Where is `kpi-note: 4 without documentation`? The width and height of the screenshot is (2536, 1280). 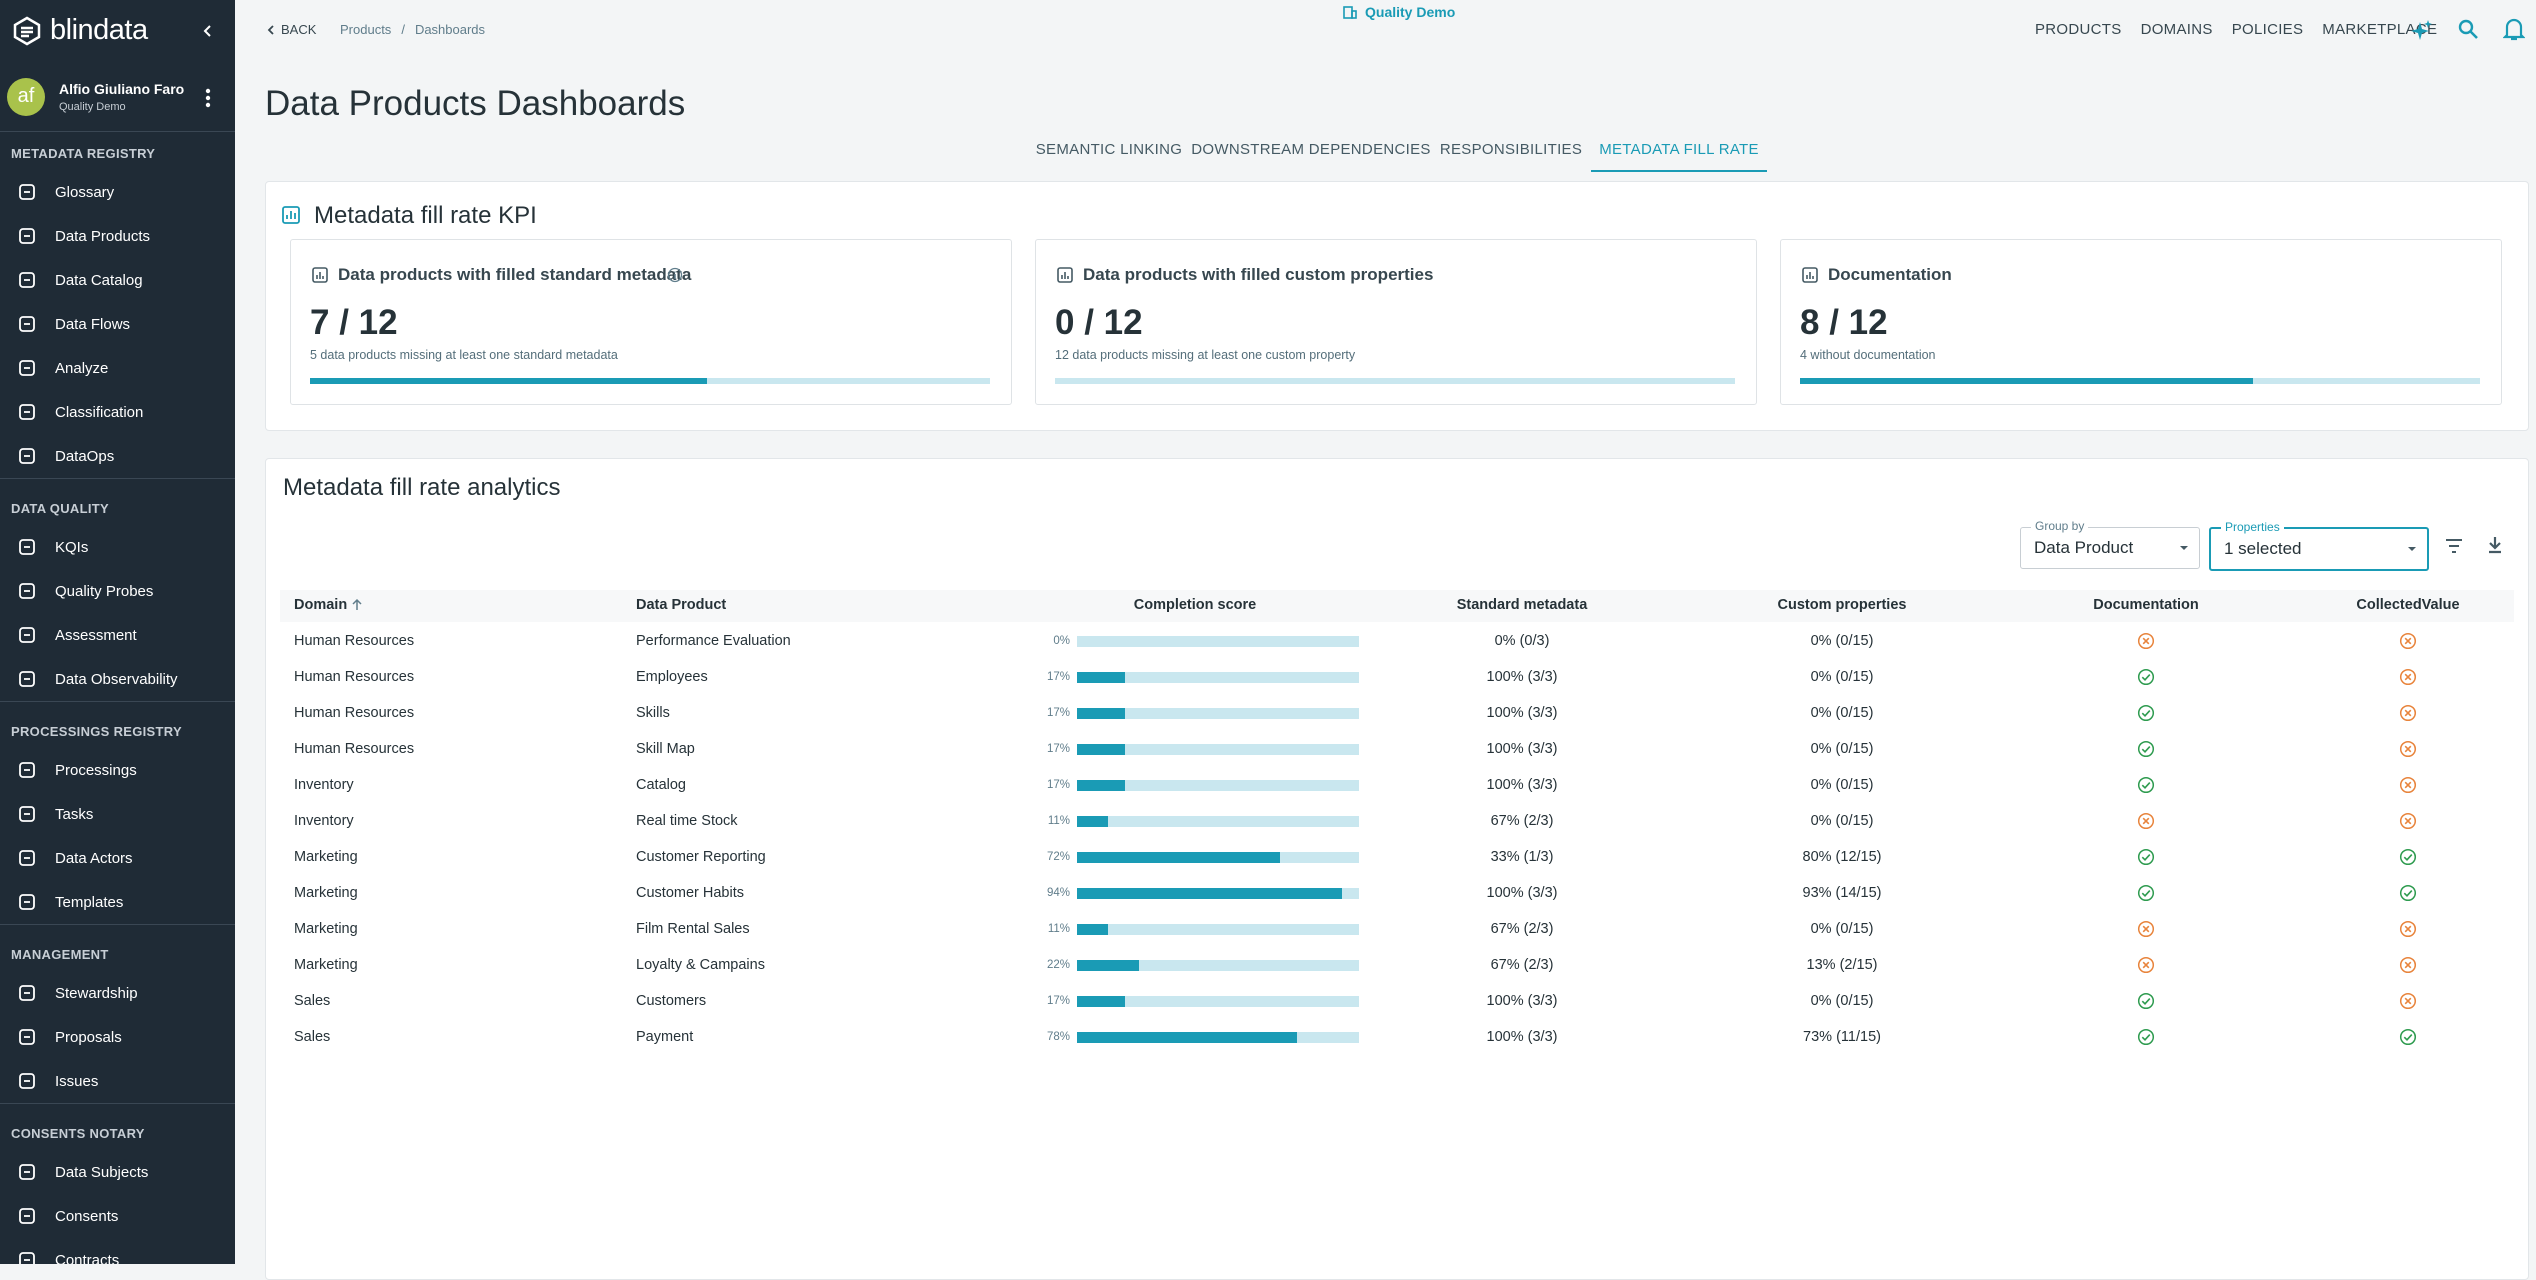
kpi-note: 4 without documentation is located at coordinates (1868, 355).